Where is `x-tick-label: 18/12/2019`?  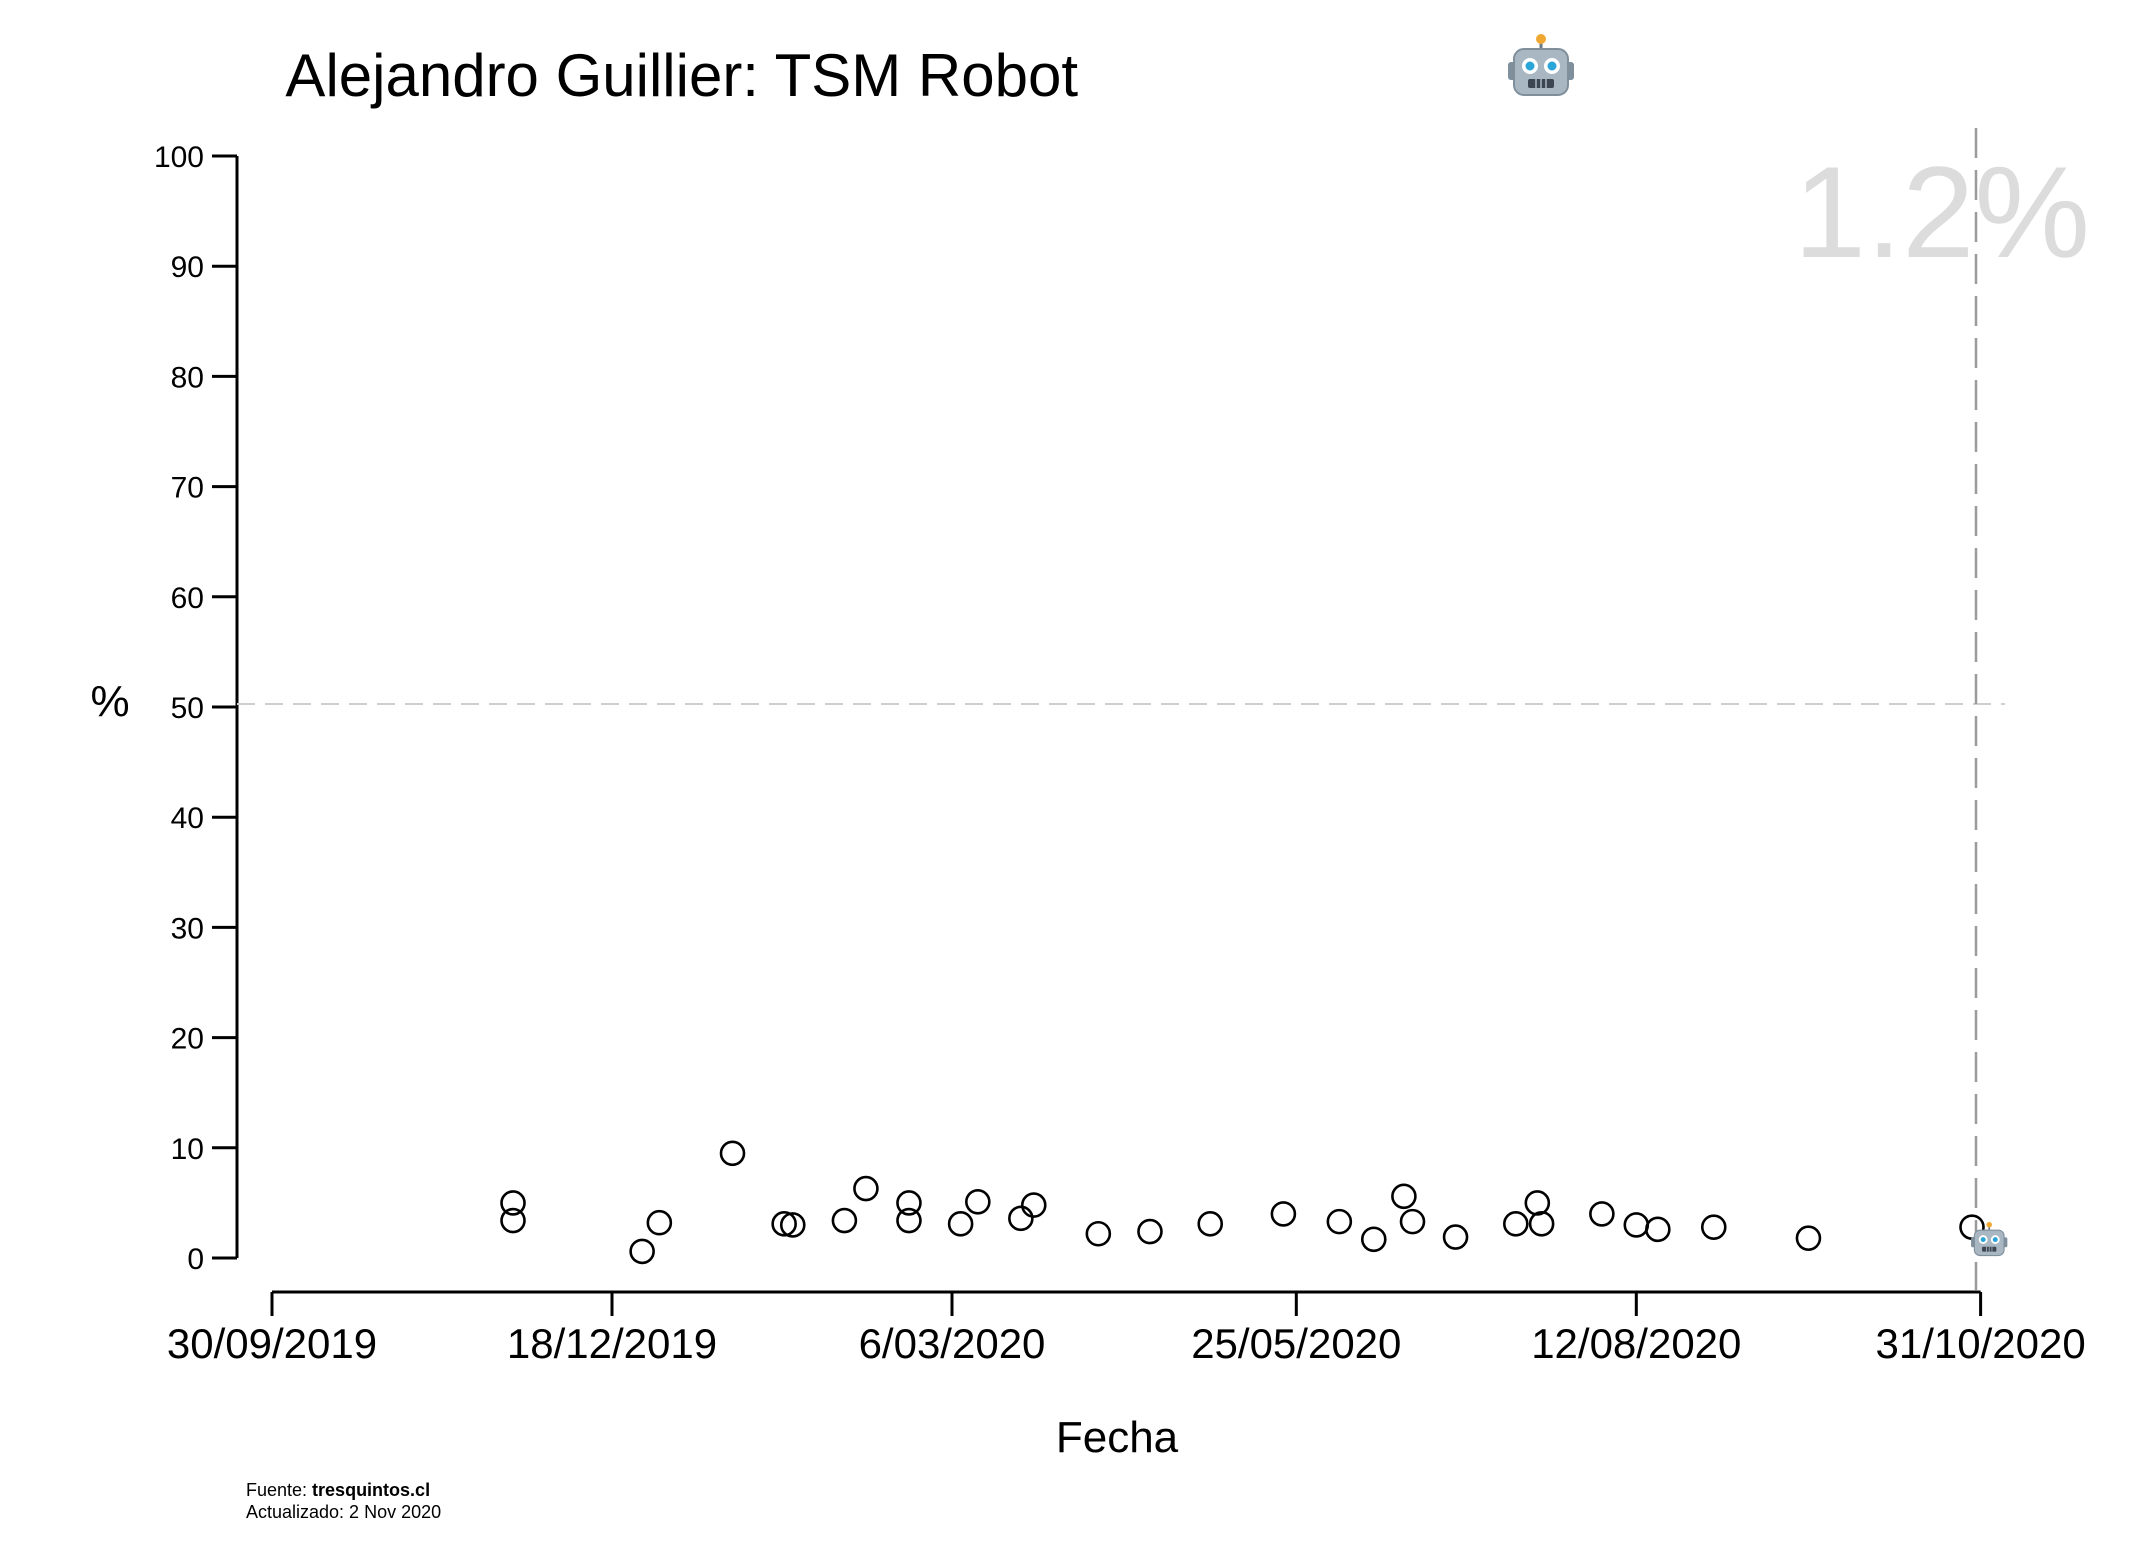
x-tick-label: 18/12/2019 is located at coordinates (612, 1343).